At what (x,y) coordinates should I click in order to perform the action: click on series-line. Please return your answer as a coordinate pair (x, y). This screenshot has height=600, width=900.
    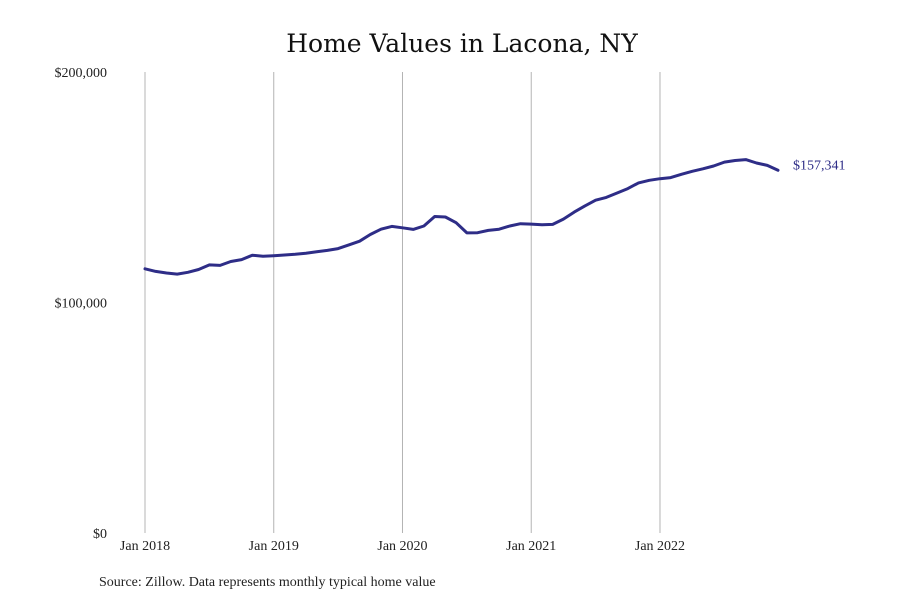
    Looking at the image, I should click on (461, 217).